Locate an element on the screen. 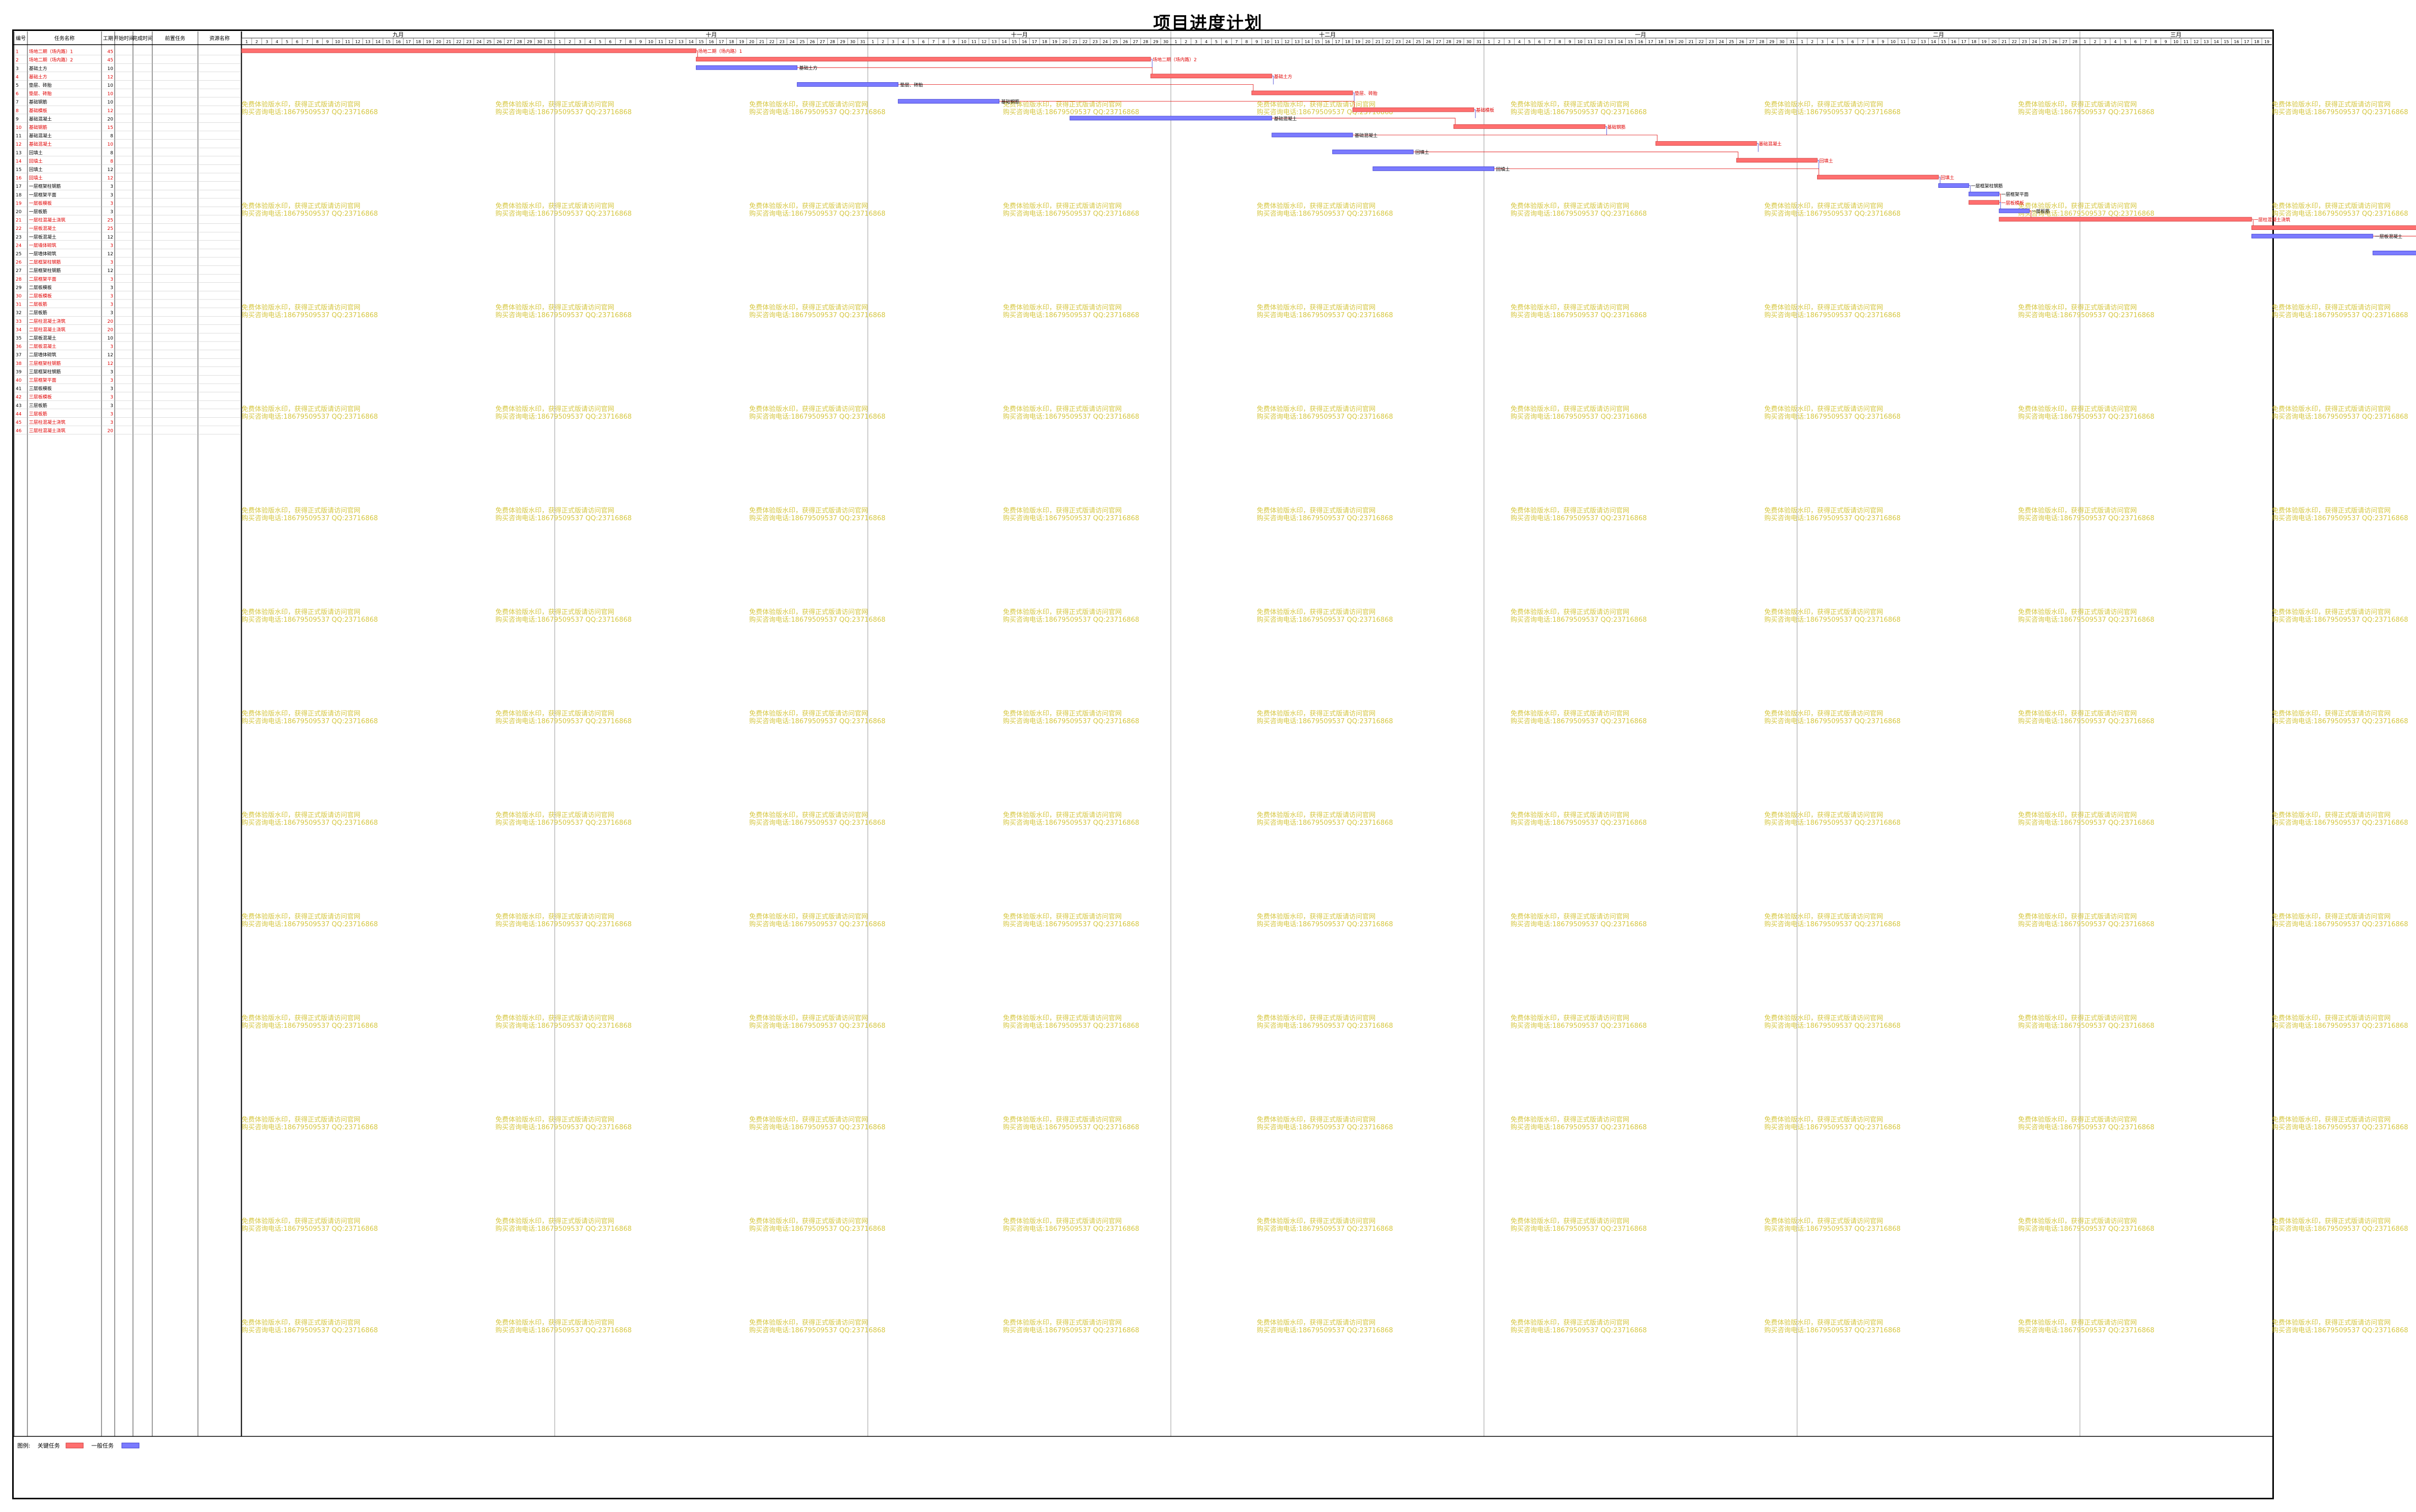 This screenshot has width=2416, height=1512. day-label: 11 is located at coordinates (1277, 42).